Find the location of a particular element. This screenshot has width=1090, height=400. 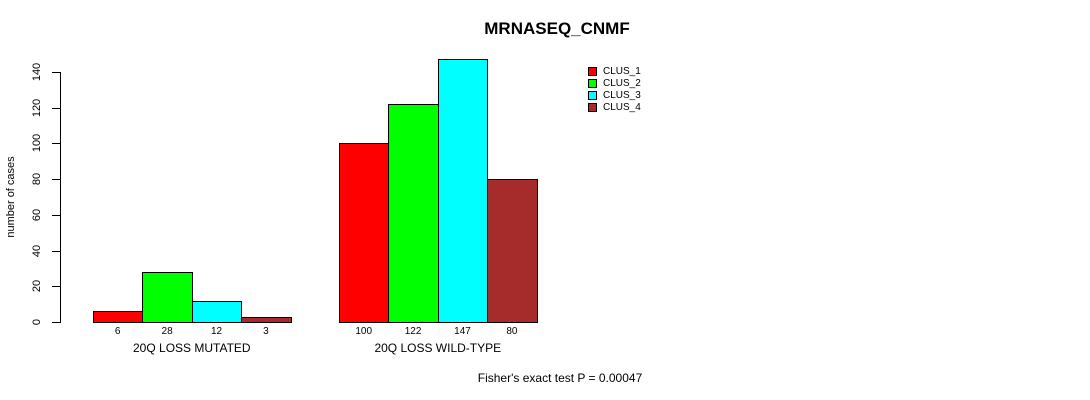

legend-label: CLUS_1 is located at coordinates (622, 71).